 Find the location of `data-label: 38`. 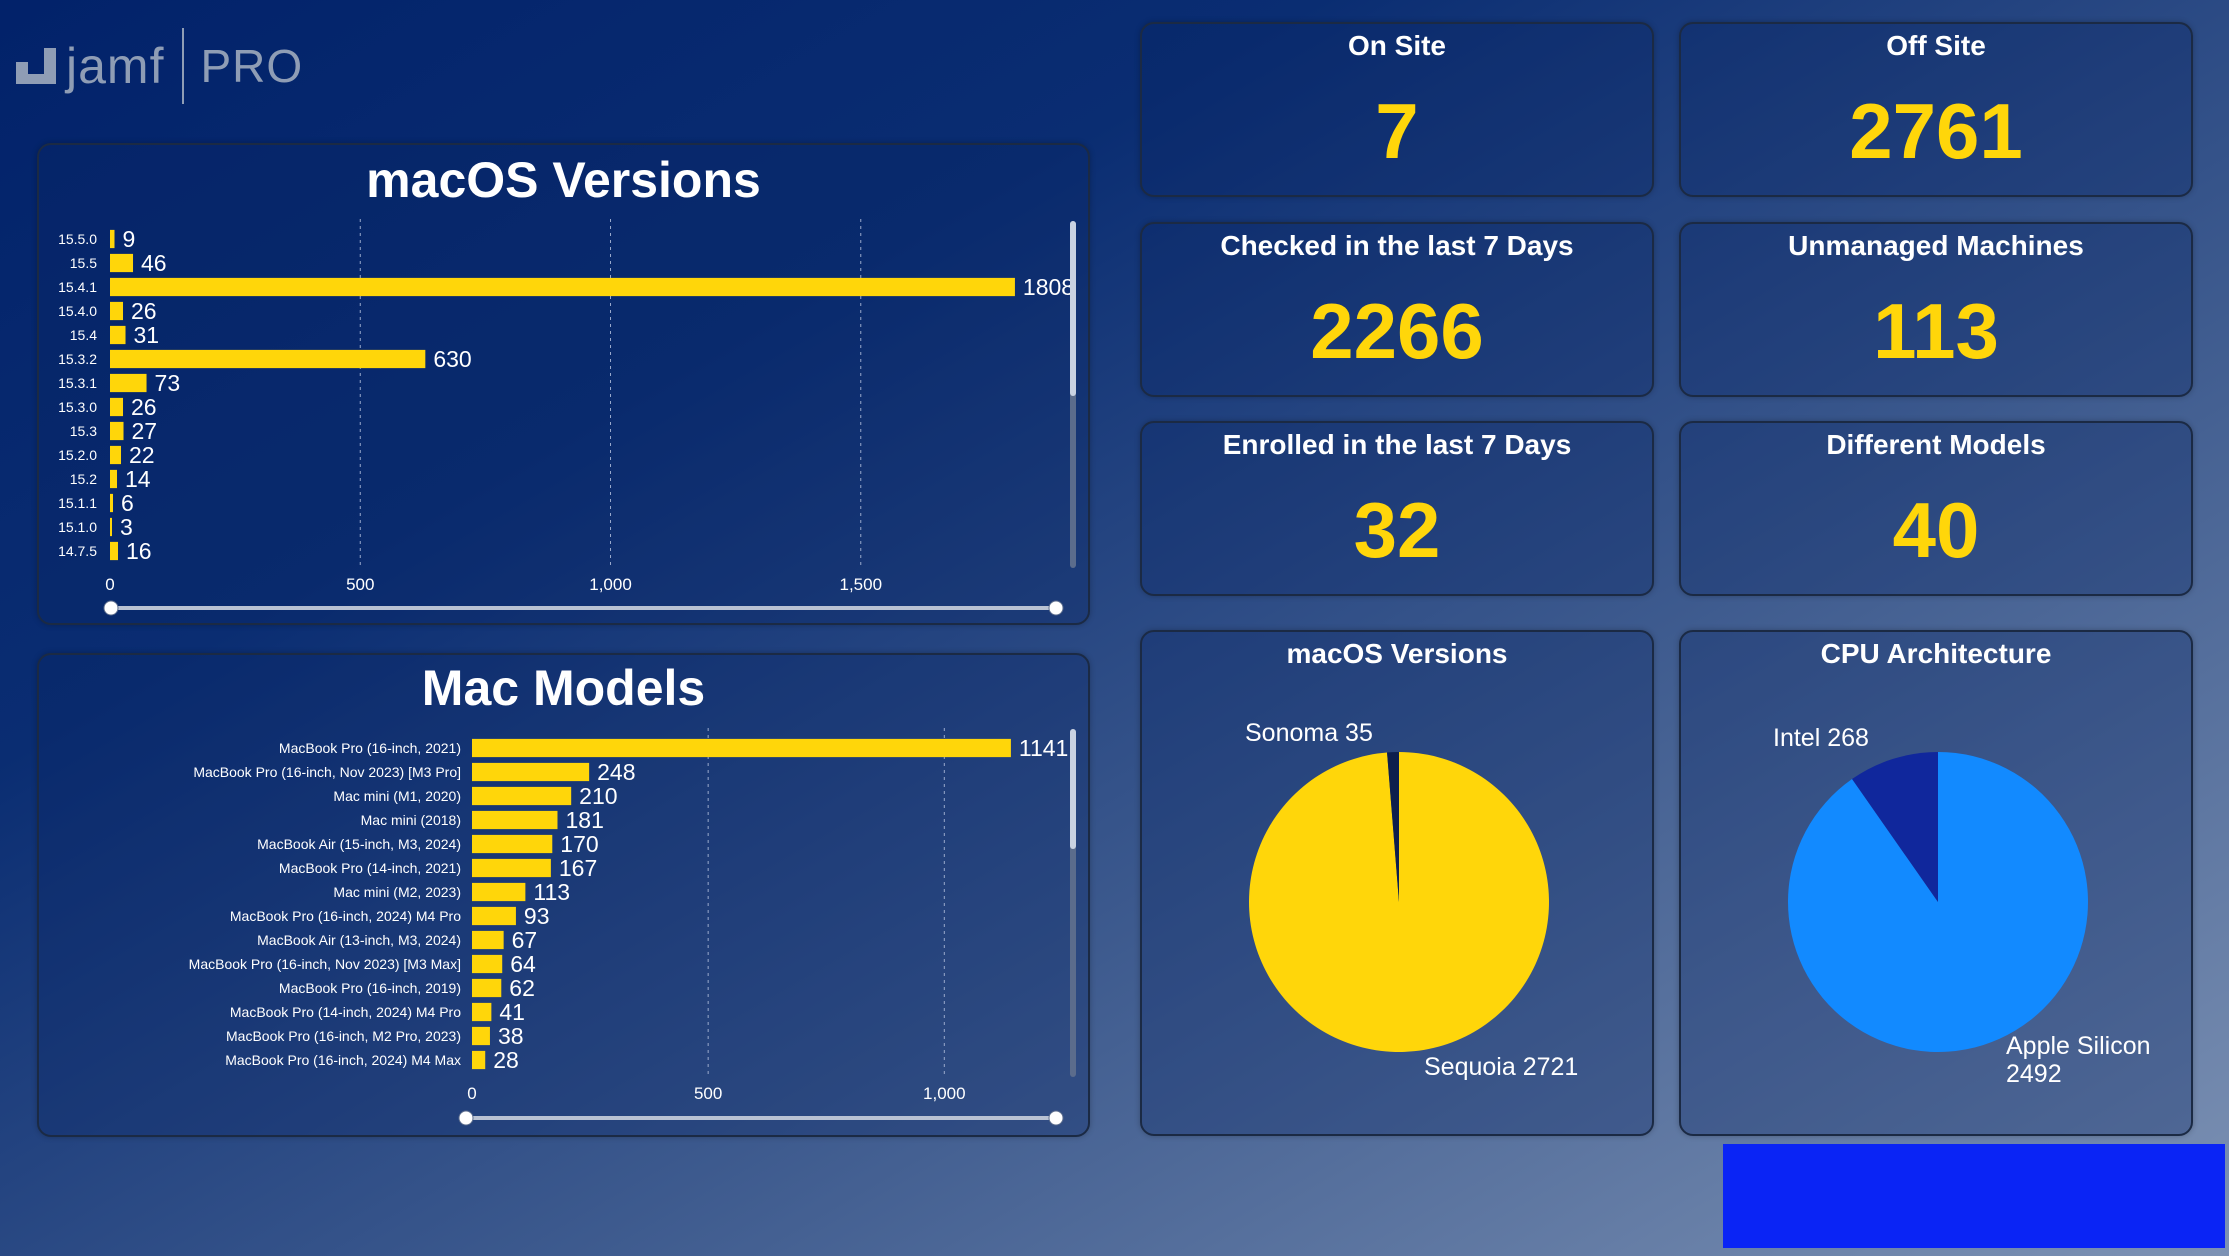

data-label: 38 is located at coordinates (511, 1036).